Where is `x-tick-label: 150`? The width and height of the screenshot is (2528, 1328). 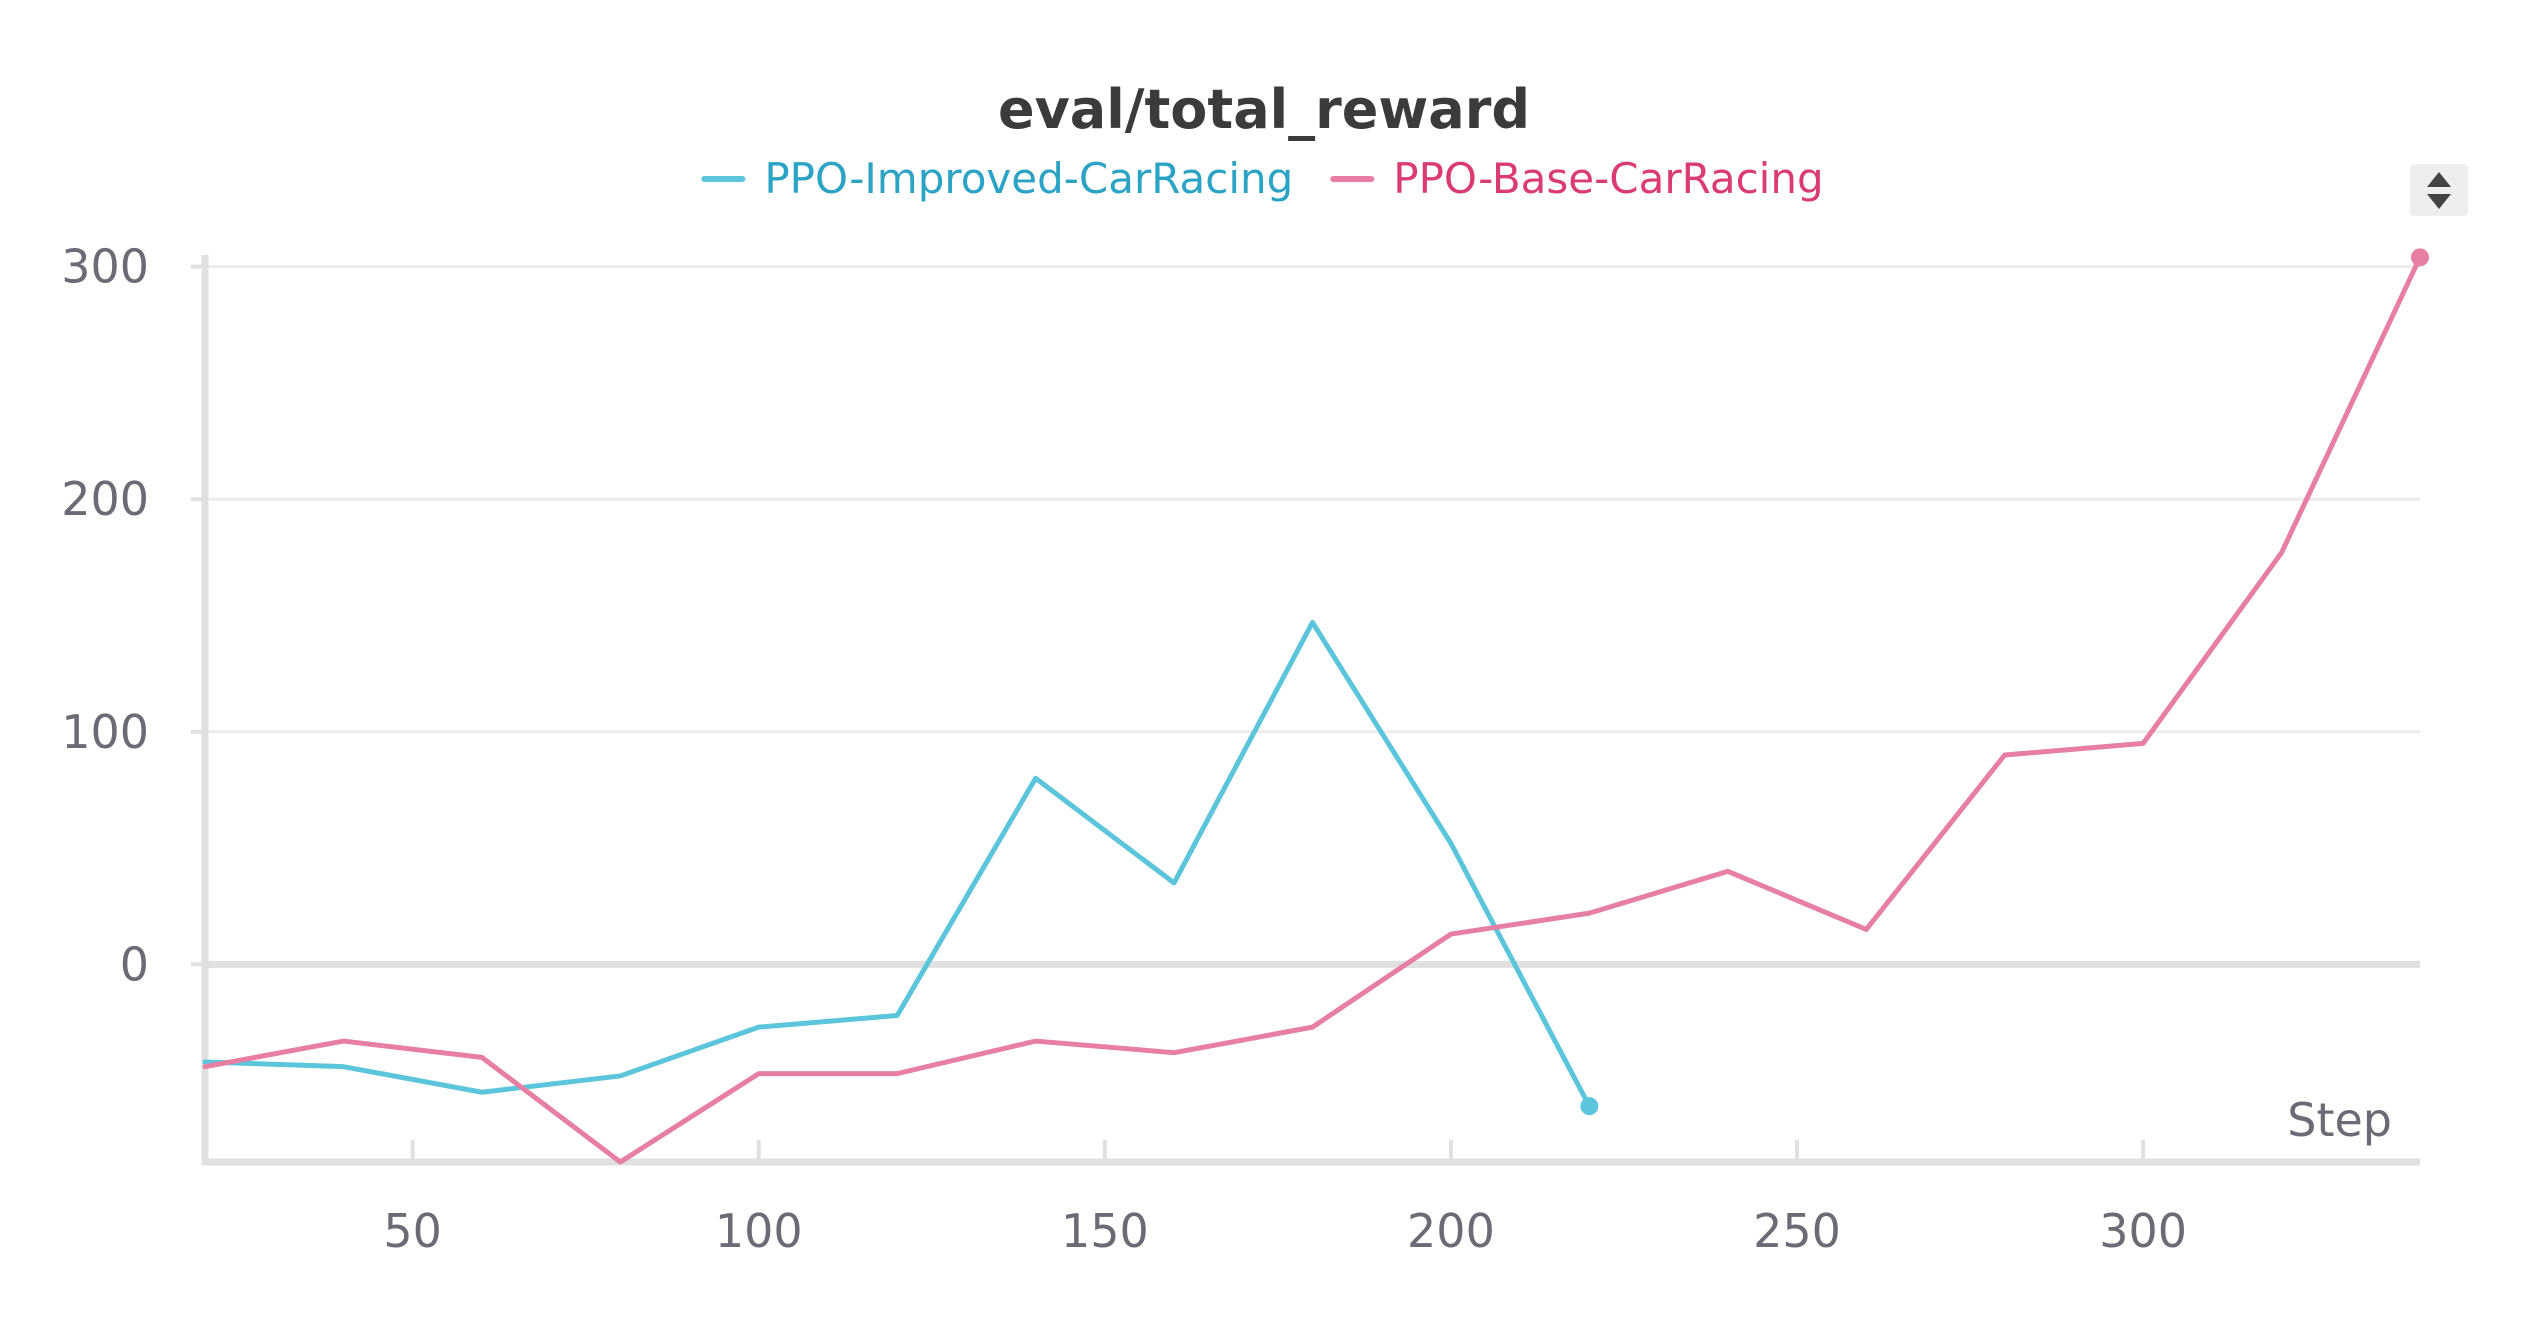
x-tick-label: 150 is located at coordinates (1105, 1231).